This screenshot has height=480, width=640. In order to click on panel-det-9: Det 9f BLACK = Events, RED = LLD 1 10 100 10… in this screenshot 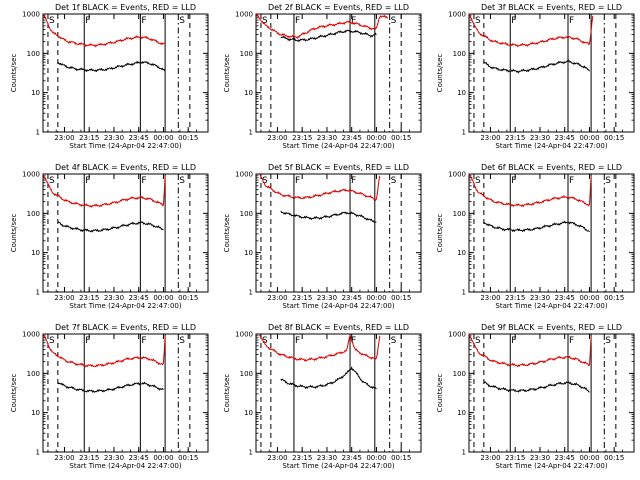, I will do `click(535, 396)`.